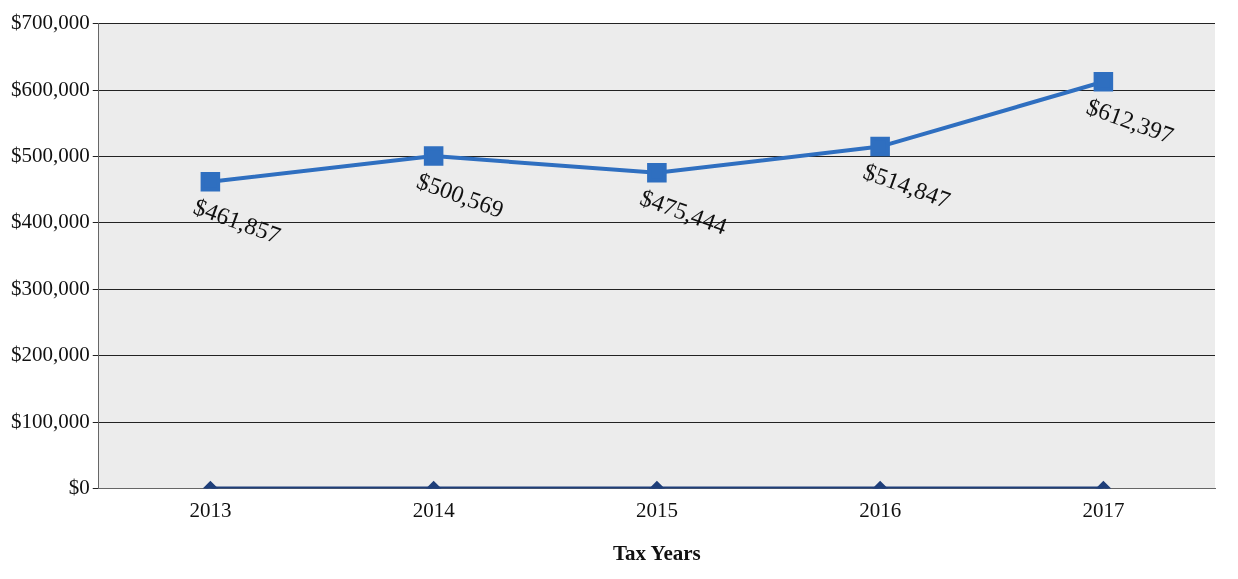  What do you see at coordinates (656, 509) in the screenshot?
I see `x-tick-label: 2015` at bounding box center [656, 509].